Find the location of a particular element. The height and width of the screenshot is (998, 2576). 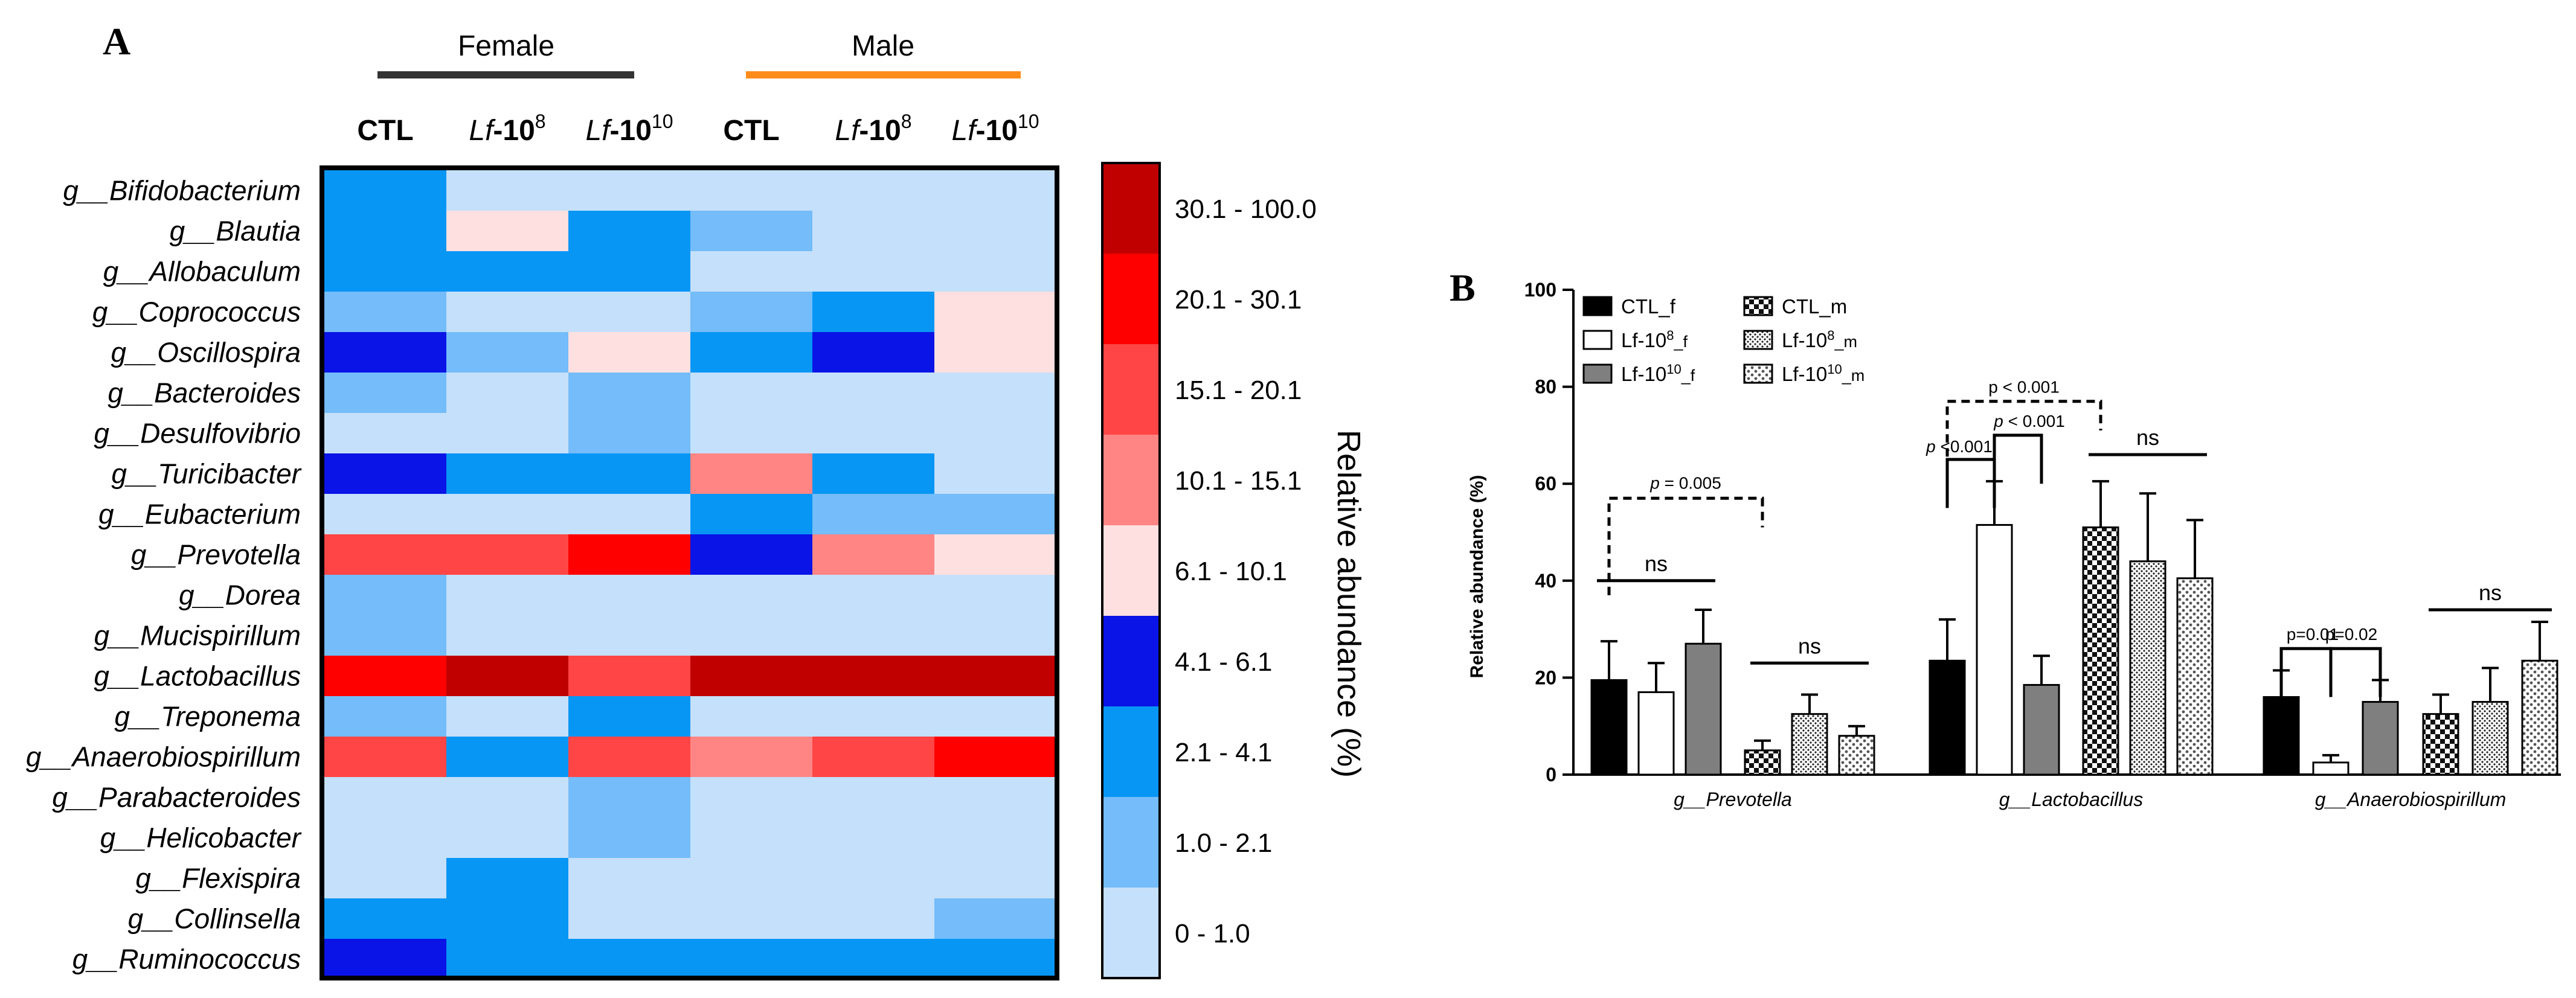

group-header-male: Male is located at coordinates (883, 46).